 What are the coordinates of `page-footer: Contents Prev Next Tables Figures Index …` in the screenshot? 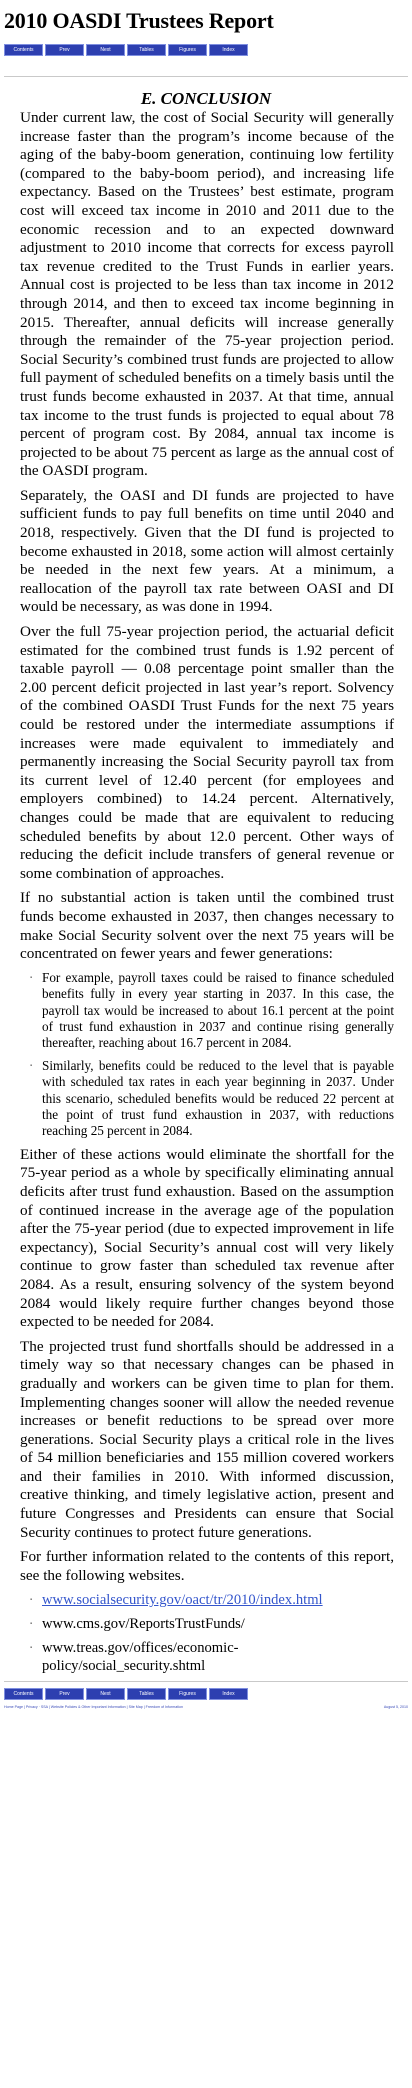 It's located at (206, 1695).